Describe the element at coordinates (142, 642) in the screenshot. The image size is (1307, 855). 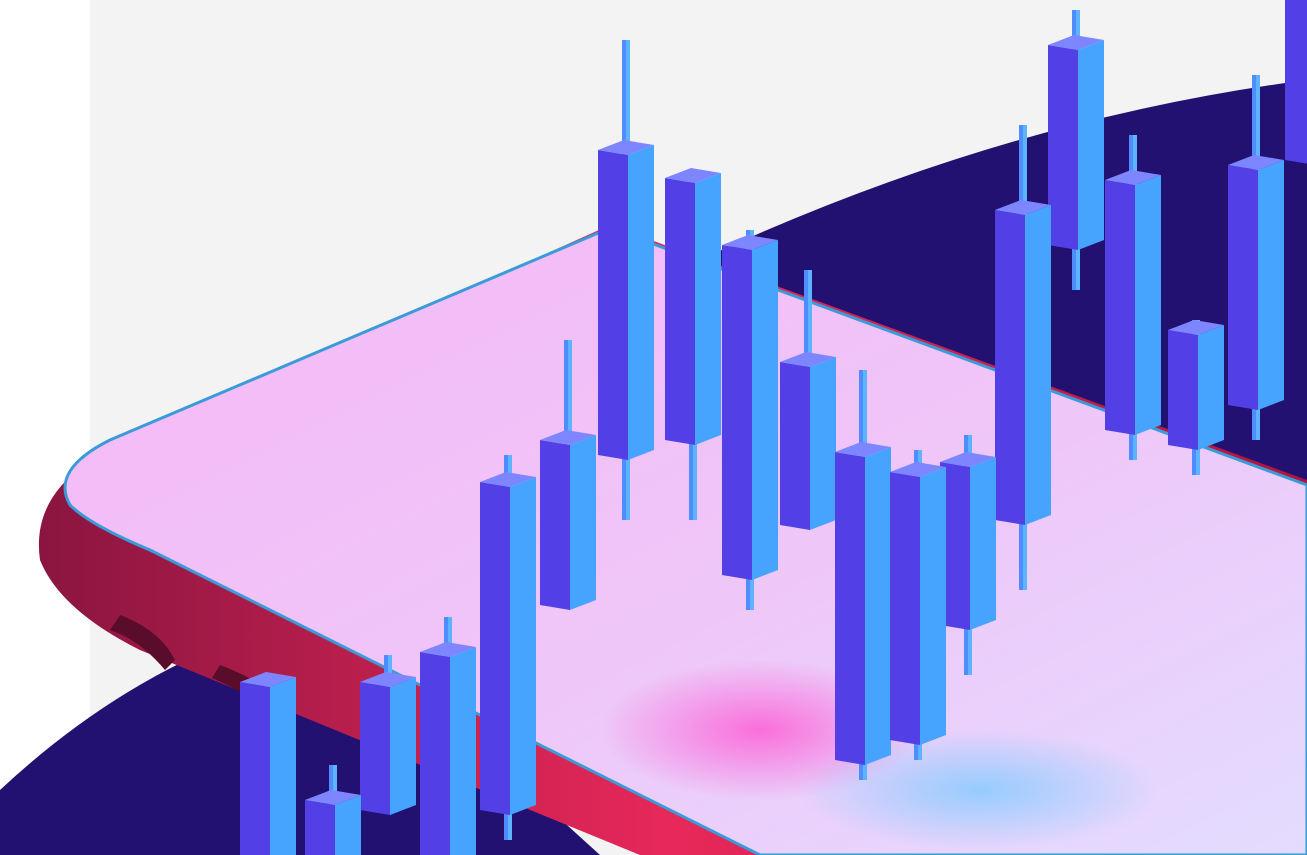
I see `phone-button` at that location.